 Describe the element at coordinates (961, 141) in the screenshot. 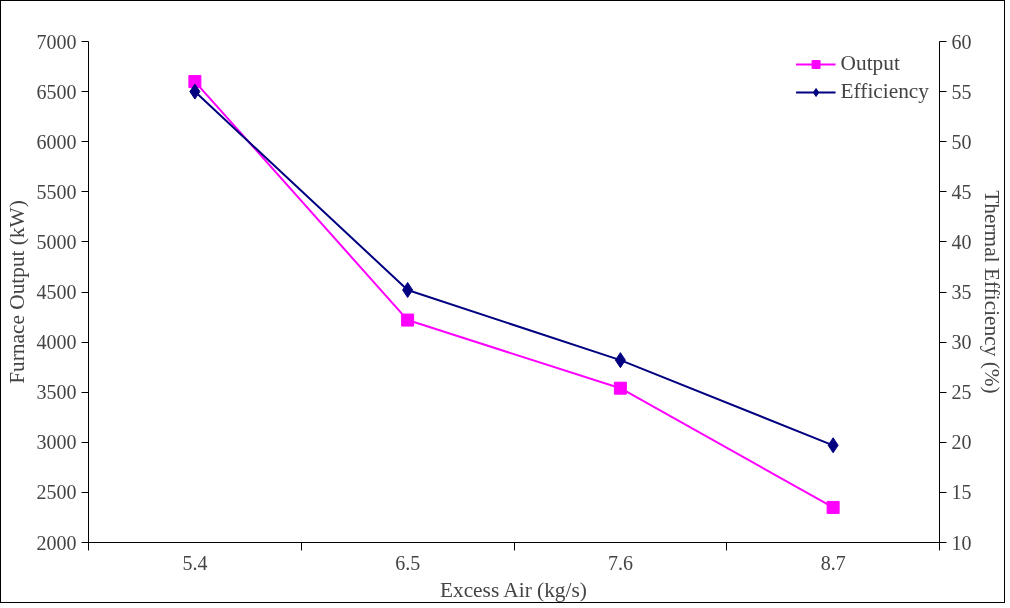

I see `y2-tick-label: 50` at that location.